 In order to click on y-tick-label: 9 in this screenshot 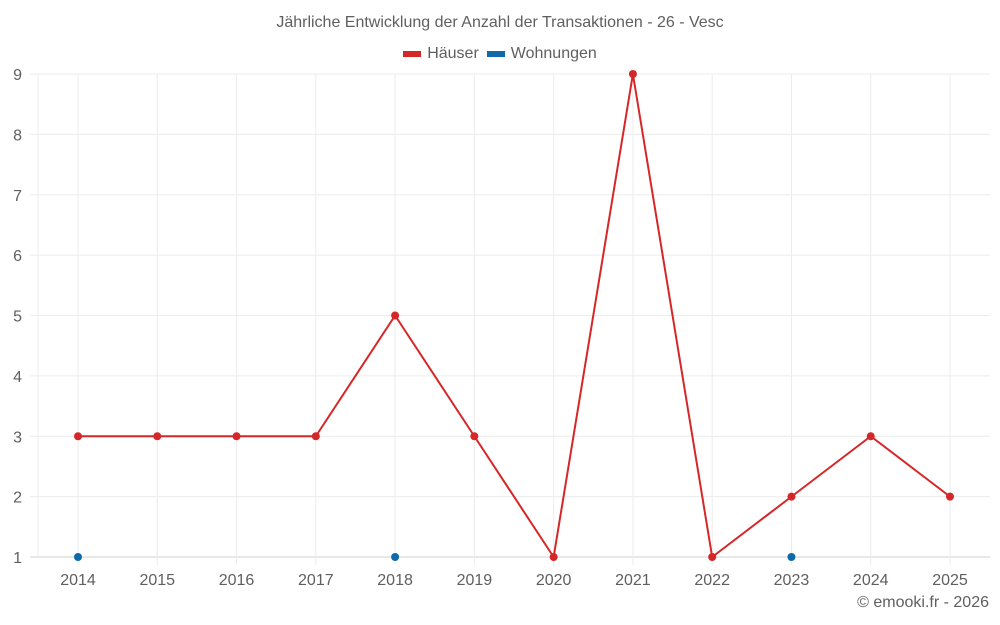, I will do `click(17, 75)`.